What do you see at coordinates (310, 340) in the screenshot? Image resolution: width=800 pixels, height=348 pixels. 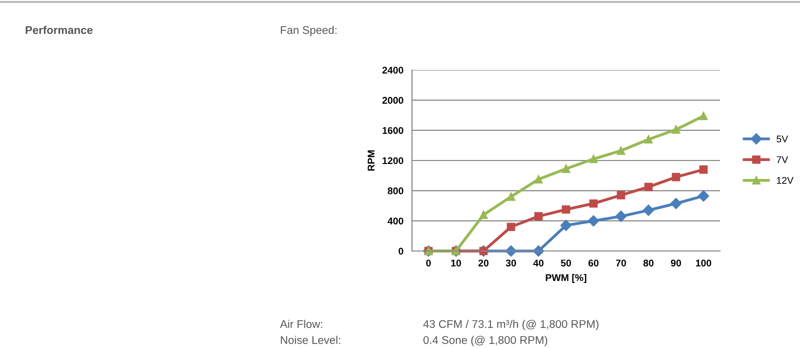 I see `text: Noise Level:` at bounding box center [310, 340].